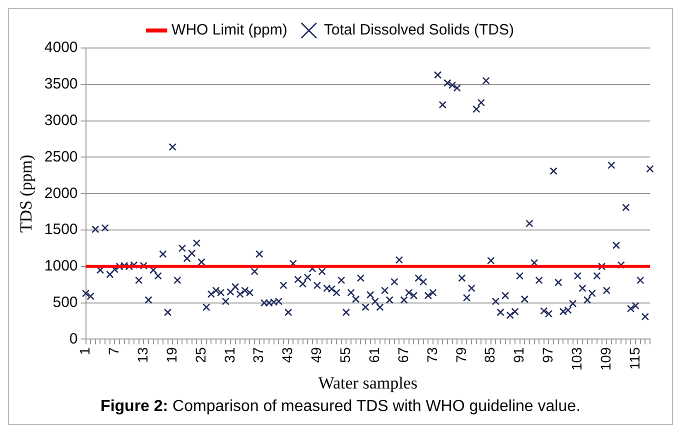  I want to click on x-tick-label: 73, so click(432, 355).